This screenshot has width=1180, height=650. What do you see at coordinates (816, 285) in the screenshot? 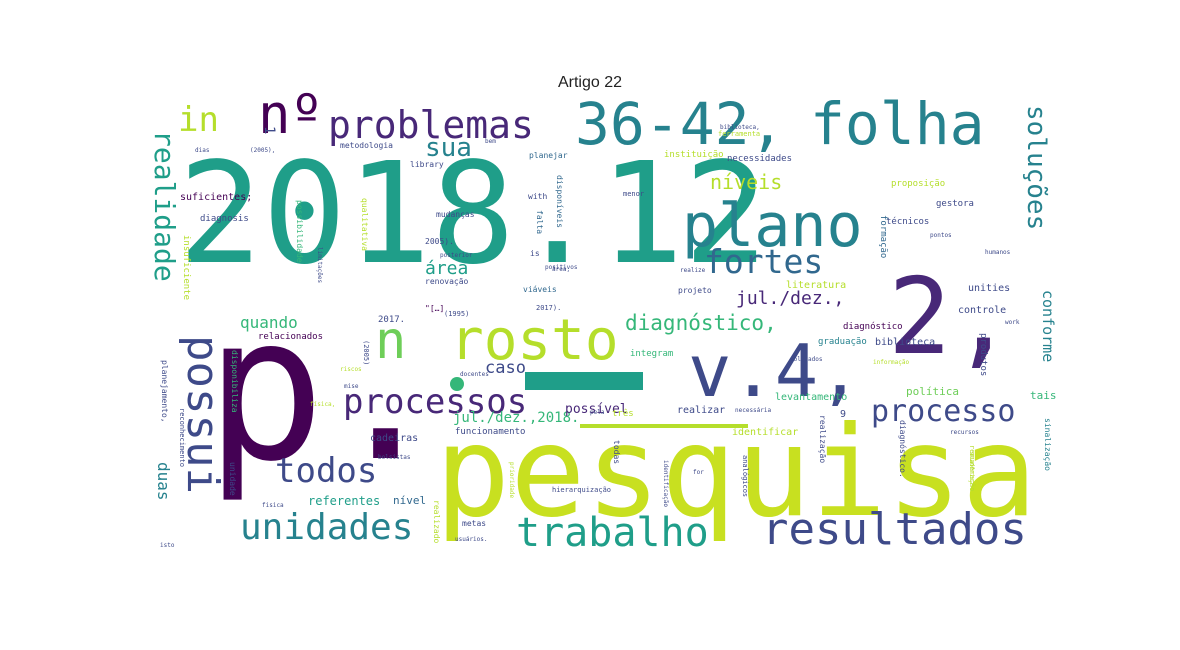
I see `word-51: literatura` at bounding box center [816, 285].